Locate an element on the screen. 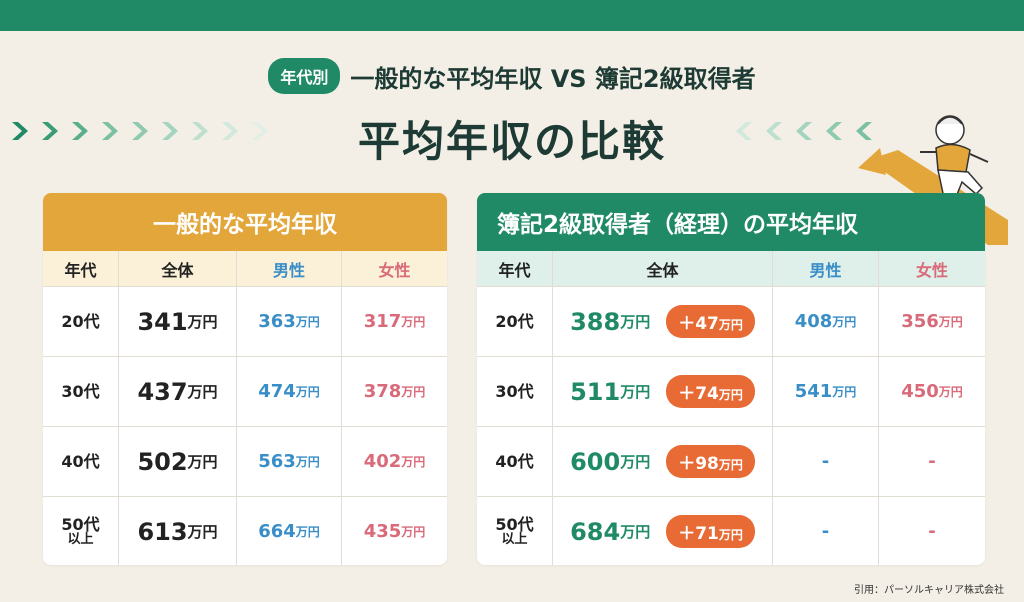 Image resolution: width=1024 pixels, height=602 pixels. total-value: 341 is located at coordinates (162, 321).